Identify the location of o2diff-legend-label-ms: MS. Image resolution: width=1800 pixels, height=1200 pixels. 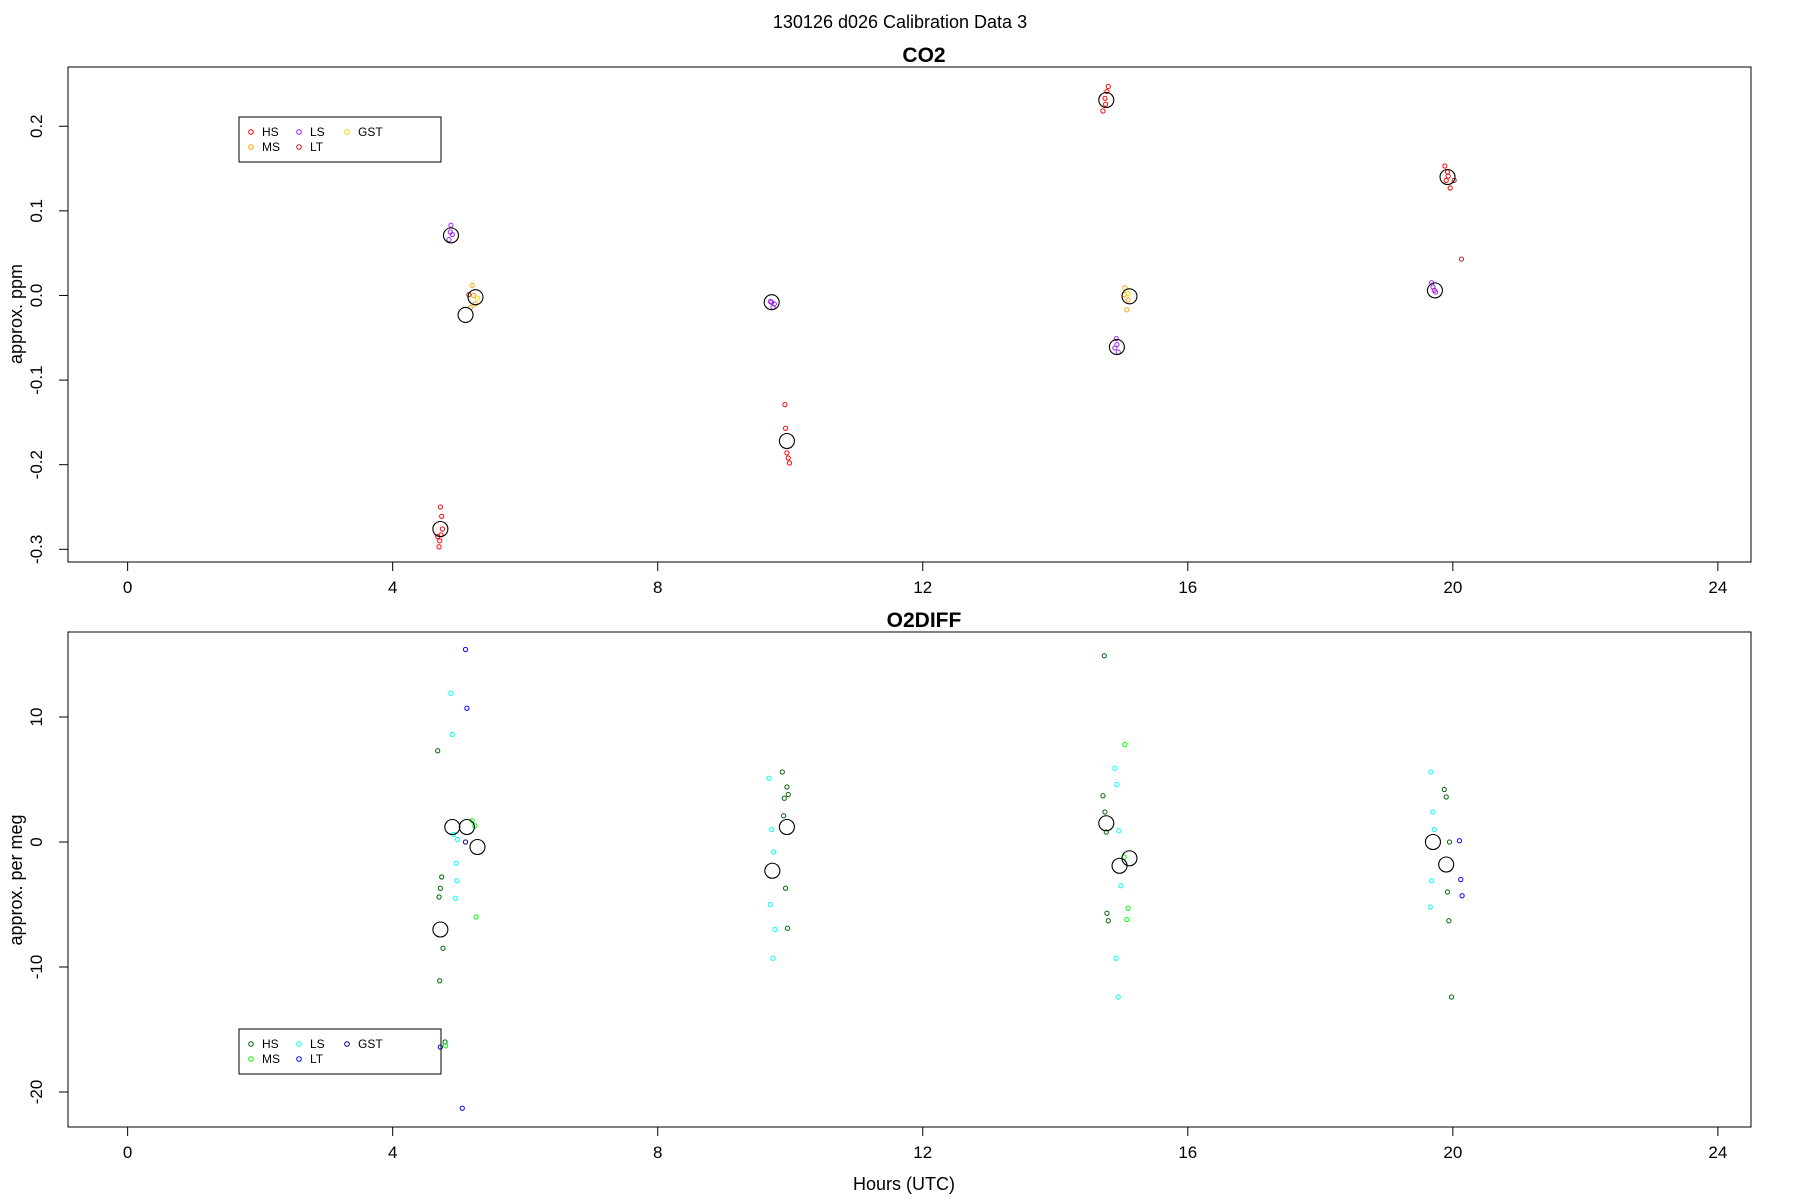
(271, 1059).